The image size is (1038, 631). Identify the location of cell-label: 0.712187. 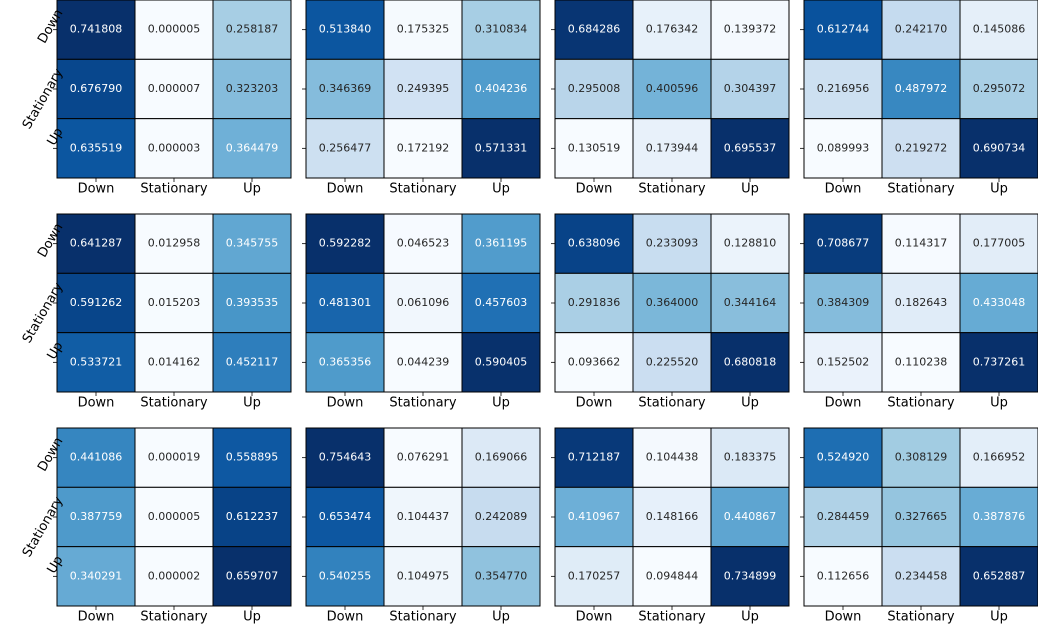
(594, 457).